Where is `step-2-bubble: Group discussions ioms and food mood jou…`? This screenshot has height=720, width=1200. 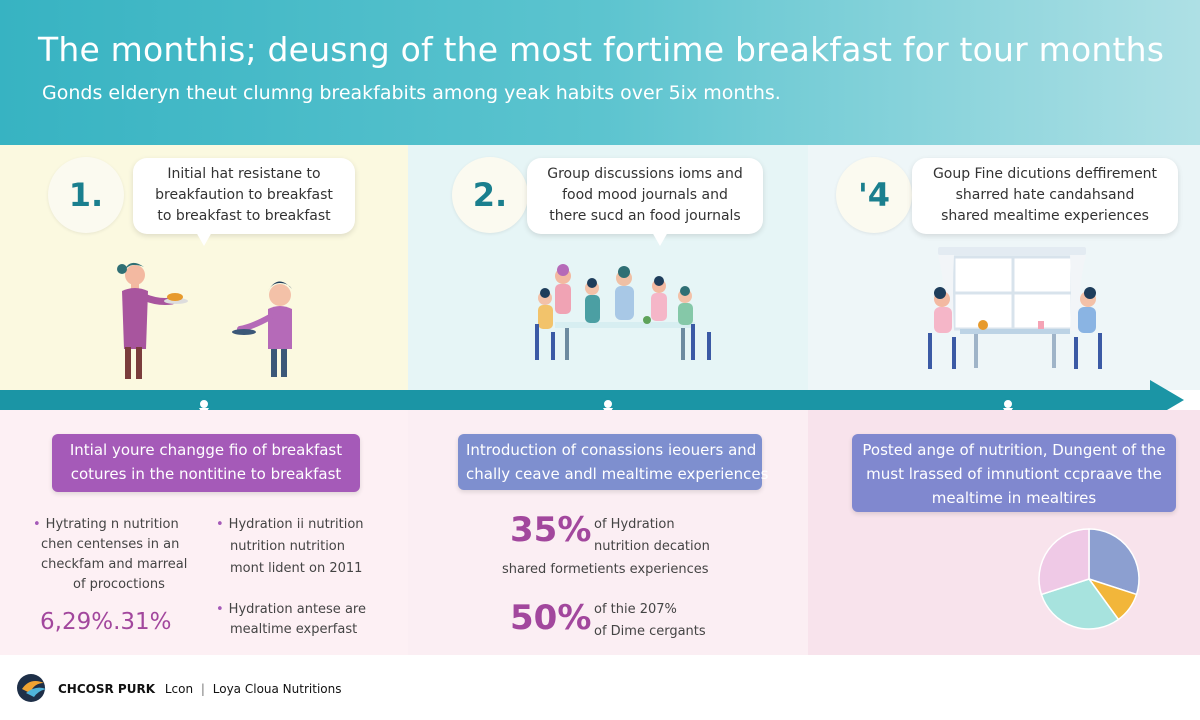
step-2-bubble: Group discussions ioms and food mood jou… is located at coordinates (645, 196).